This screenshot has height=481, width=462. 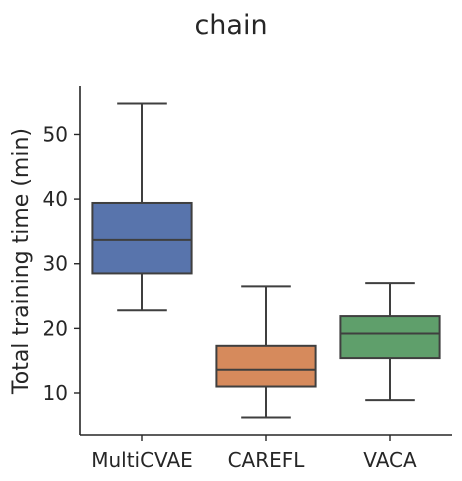 What do you see at coordinates (55, 264) in the screenshot?
I see `y-tick-label: 30` at bounding box center [55, 264].